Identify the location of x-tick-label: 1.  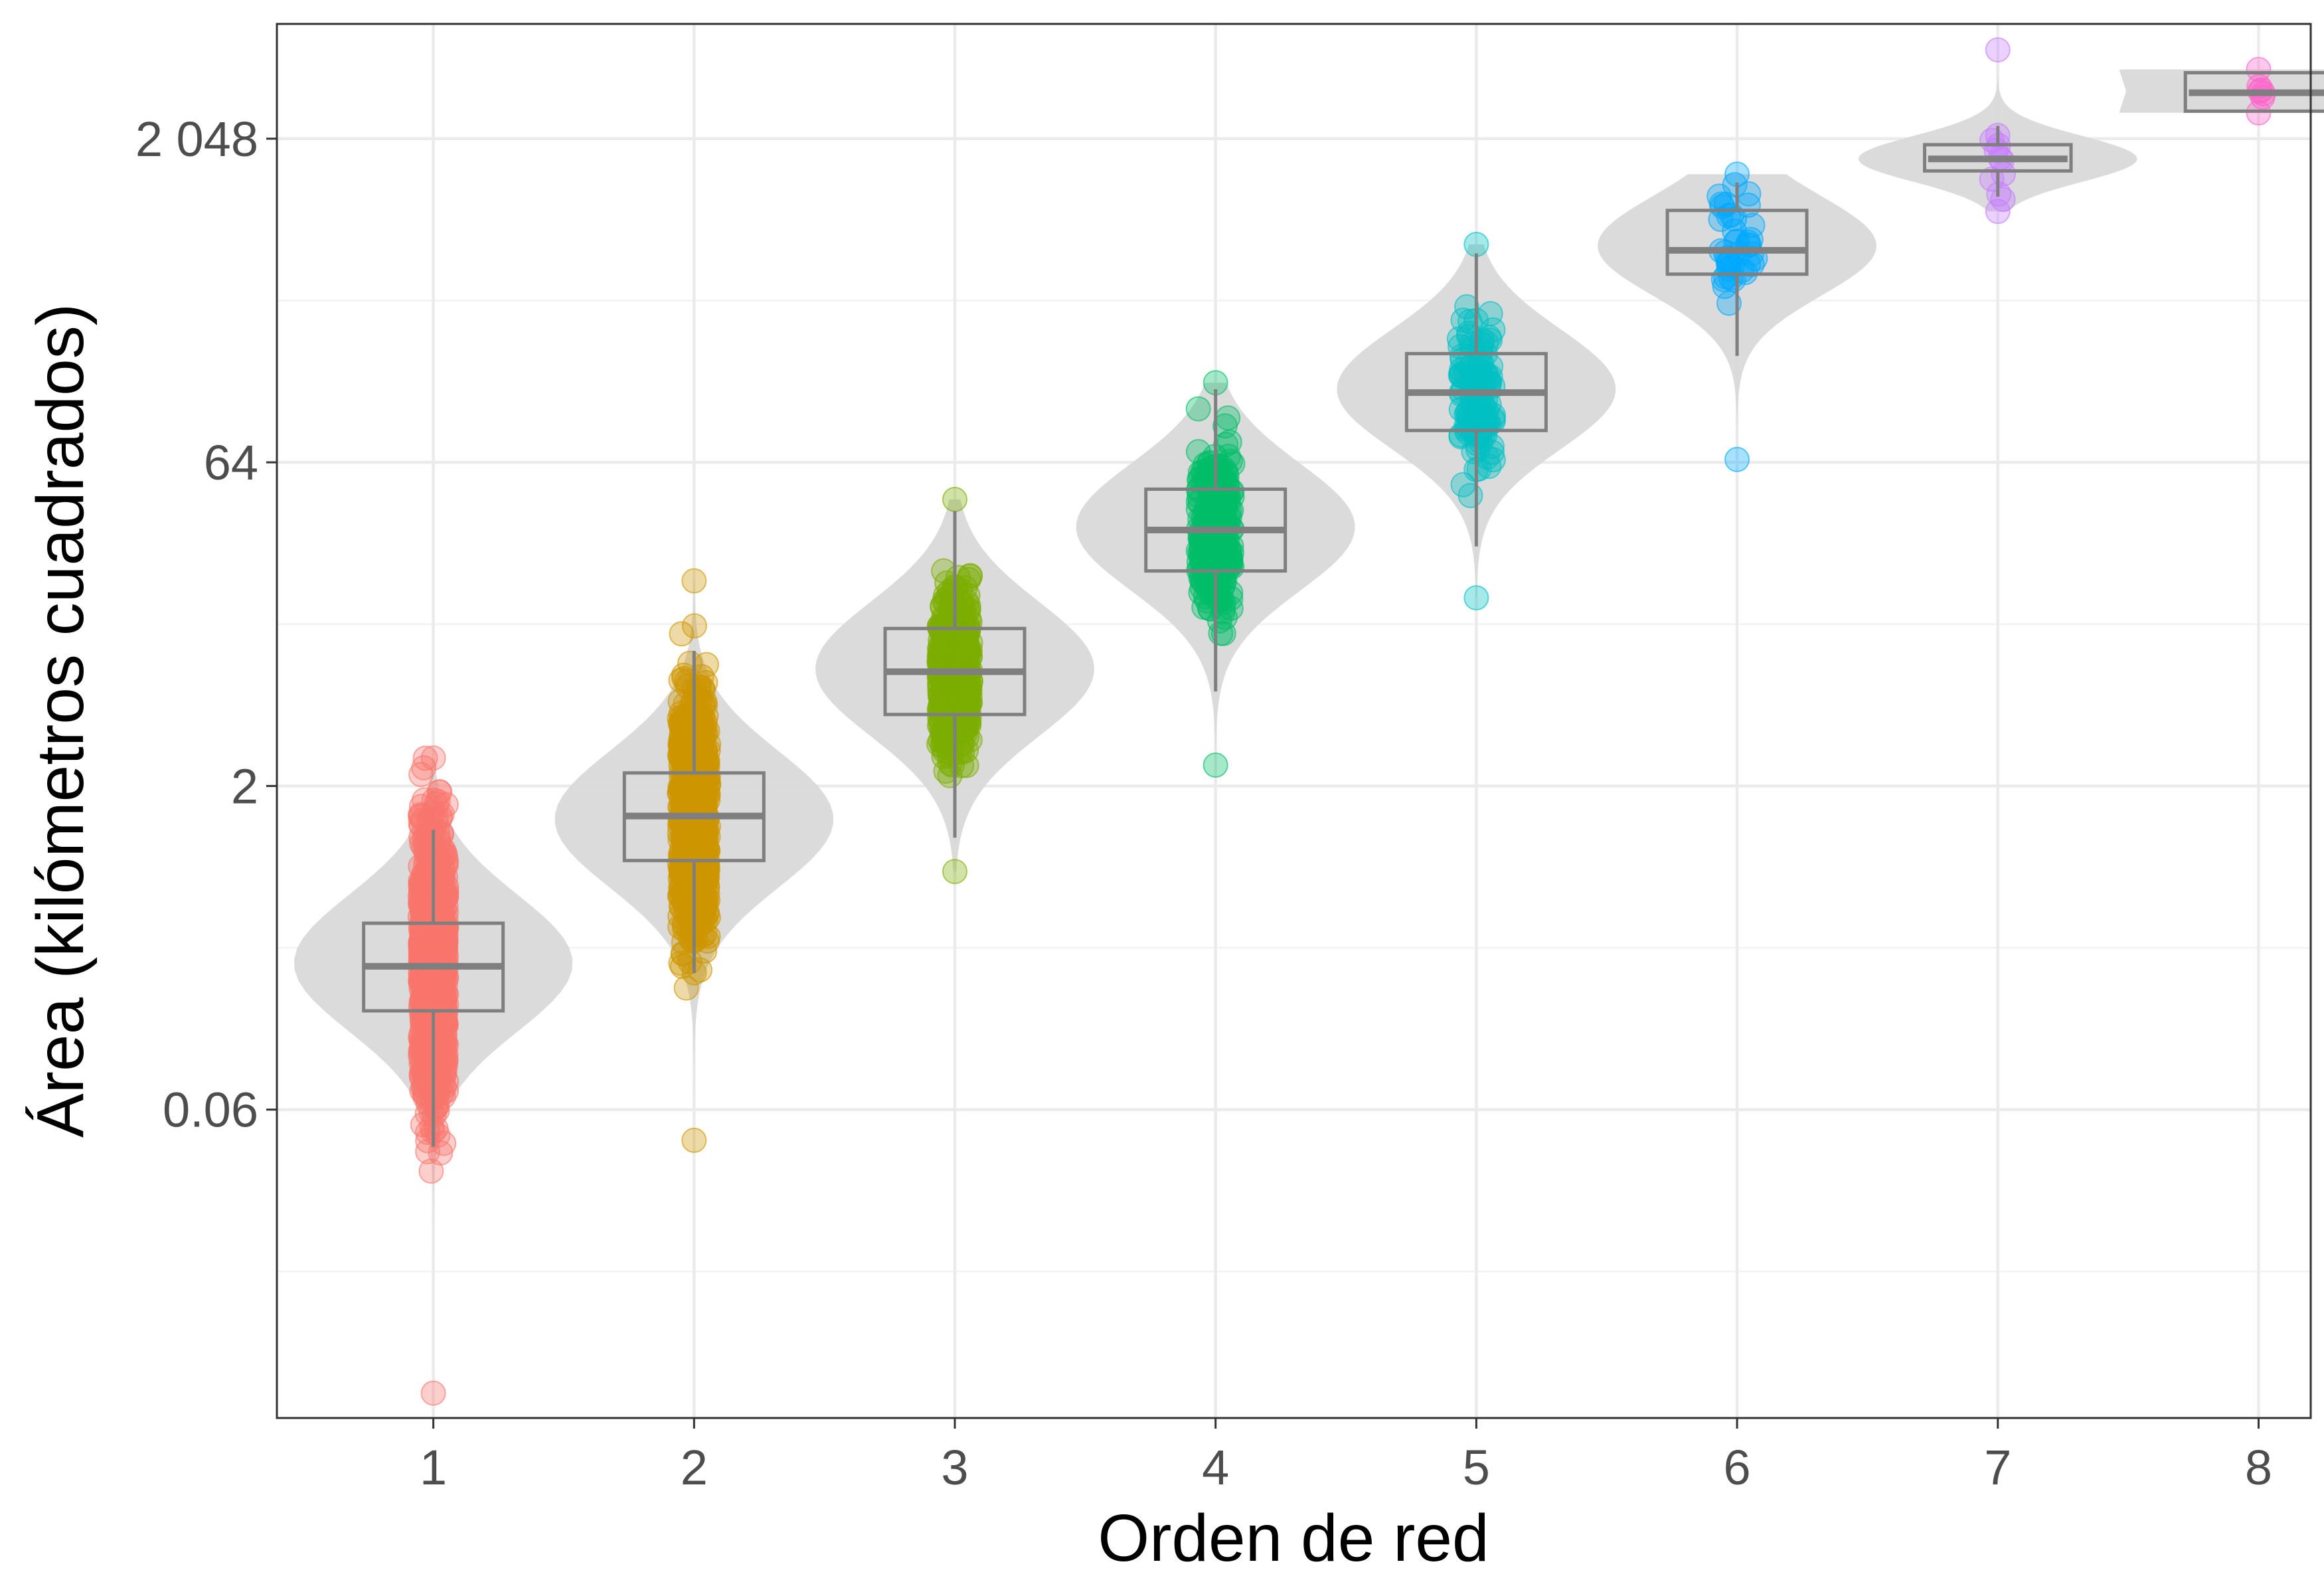
(434, 1467).